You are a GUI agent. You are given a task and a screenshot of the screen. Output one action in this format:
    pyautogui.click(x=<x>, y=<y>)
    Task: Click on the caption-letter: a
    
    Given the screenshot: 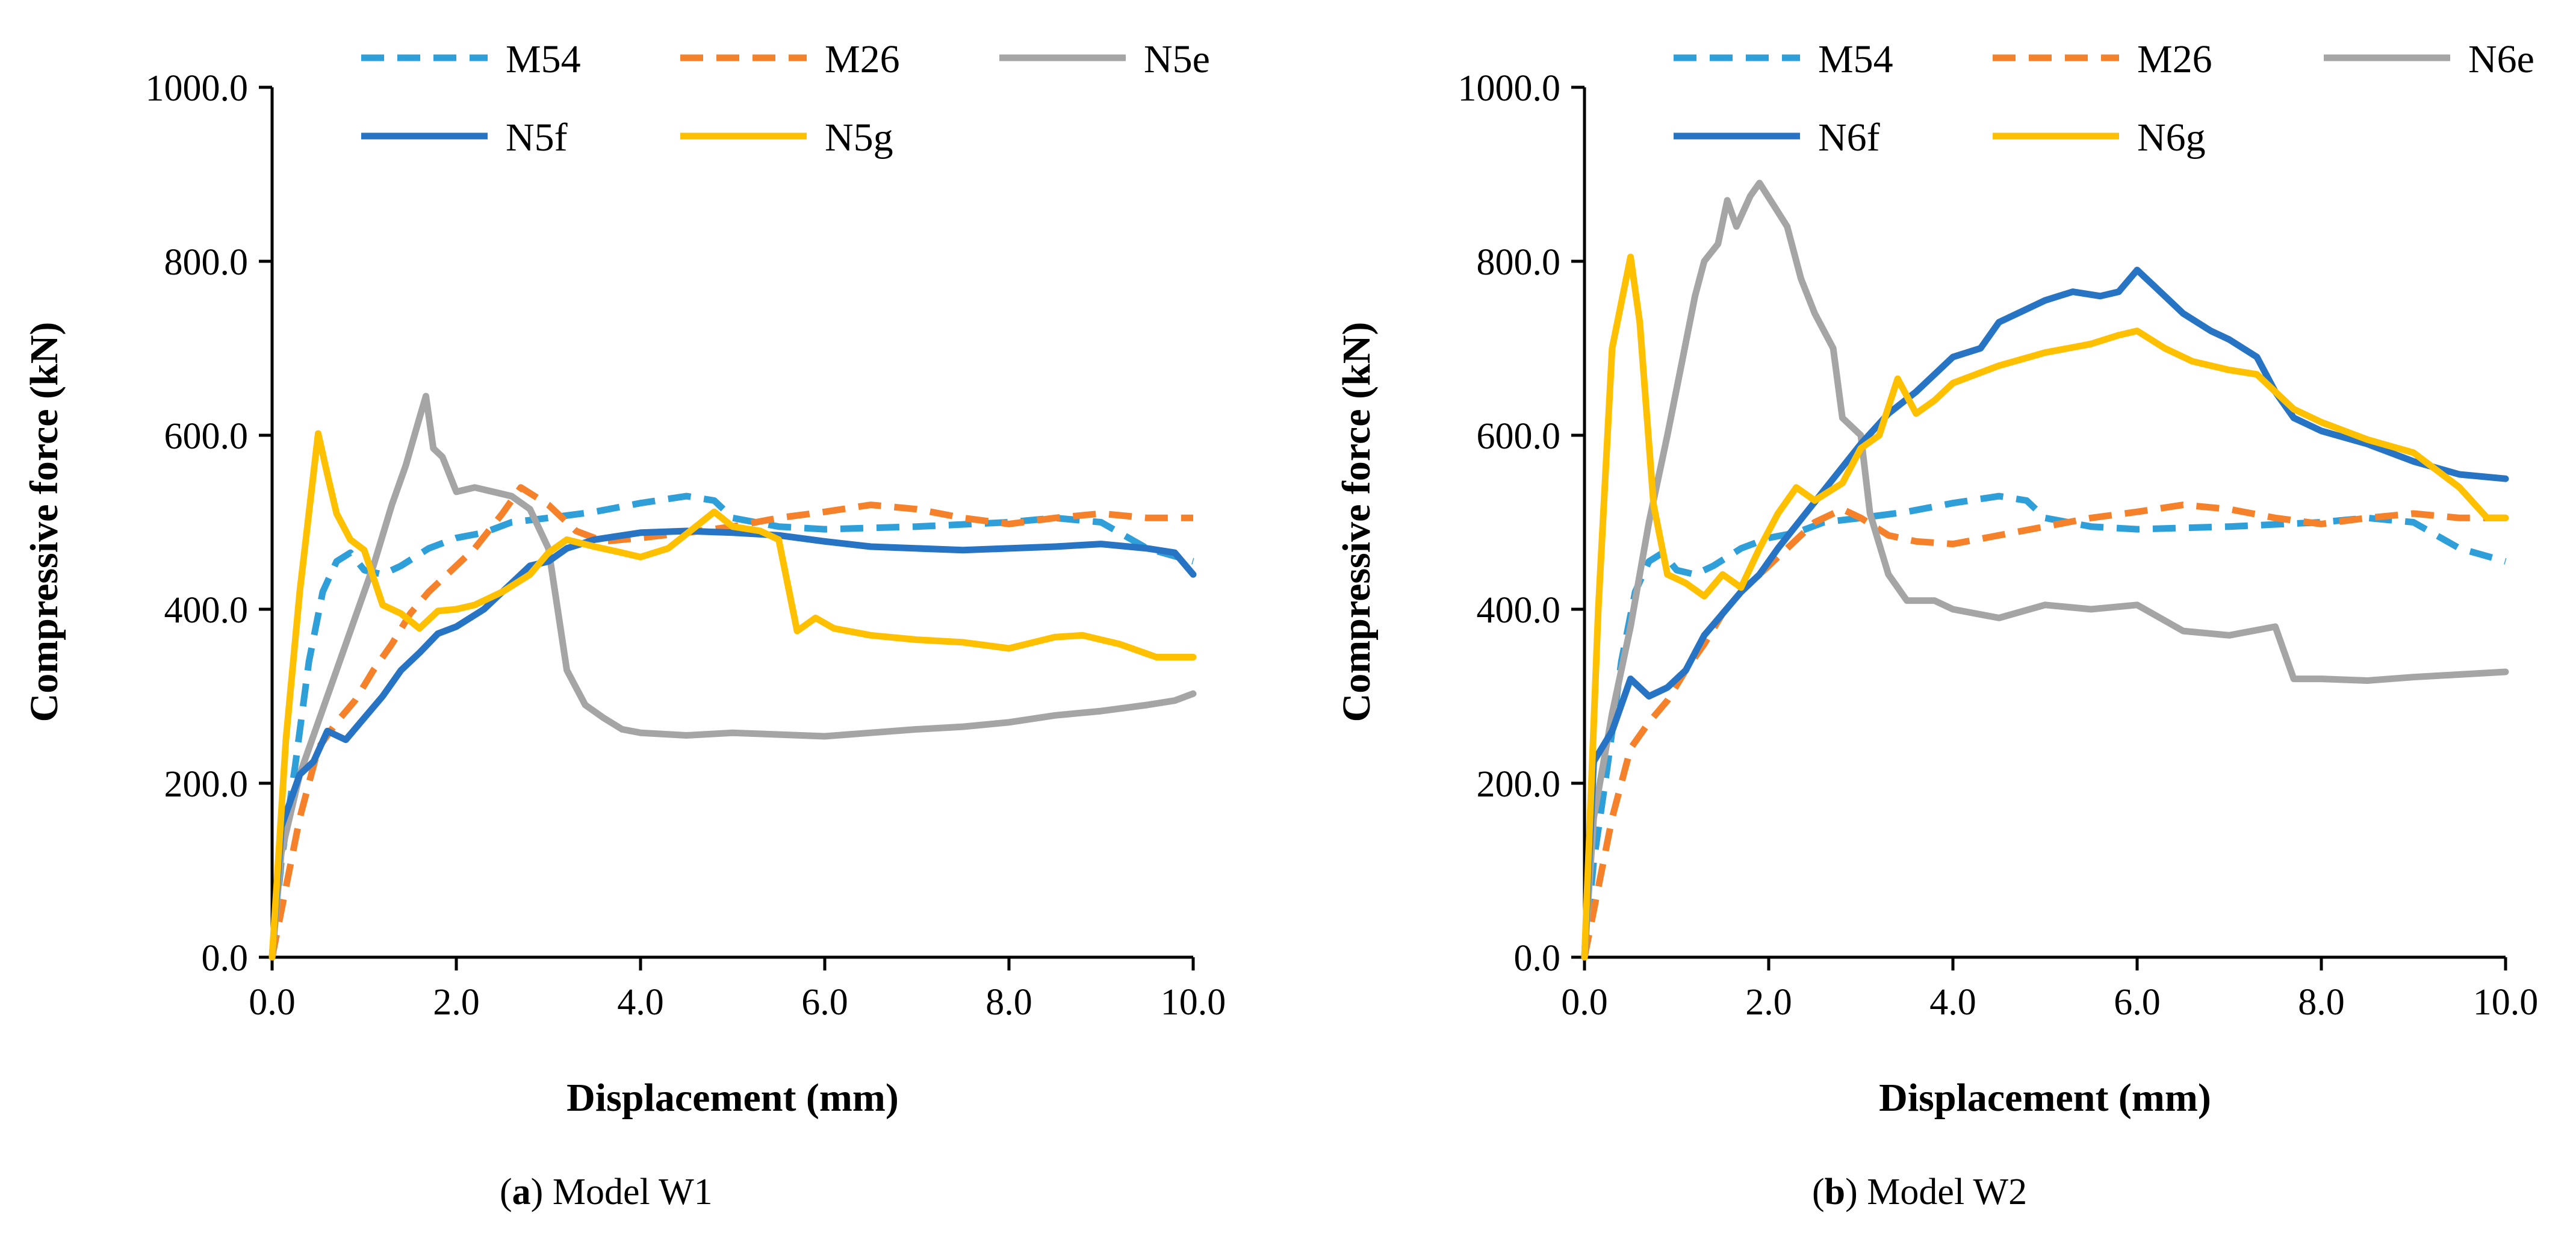 What is the action you would take?
    pyautogui.click(x=521, y=1192)
    